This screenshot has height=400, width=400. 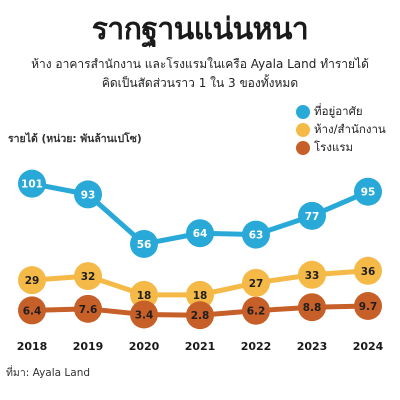 I want to click on data-point-mall-office-2022, so click(x=256, y=282).